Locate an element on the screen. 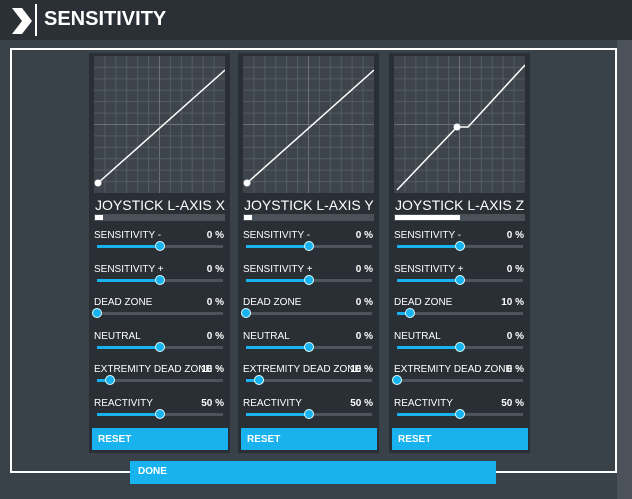  done-button: DONE is located at coordinates (313, 472).